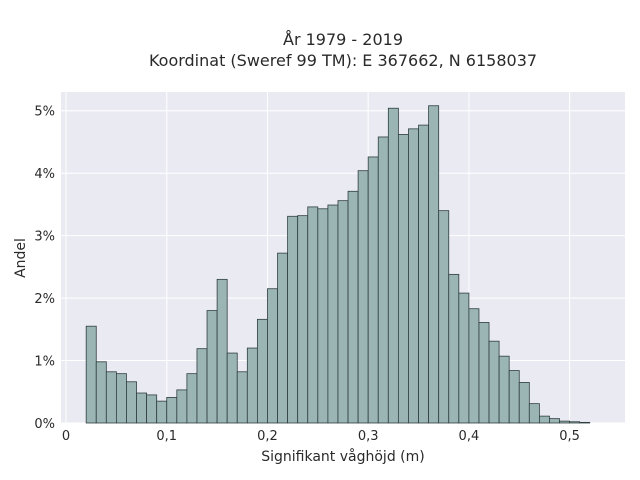 The height and width of the screenshot is (480, 640). What do you see at coordinates (21, 258) in the screenshot?
I see `y-axis-label: Andel` at bounding box center [21, 258].